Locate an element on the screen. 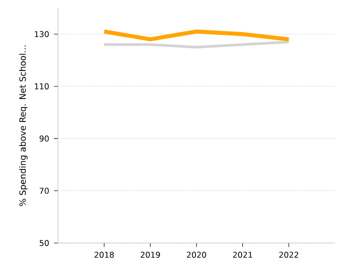  y-tick-label: 130 is located at coordinates (41, 34).